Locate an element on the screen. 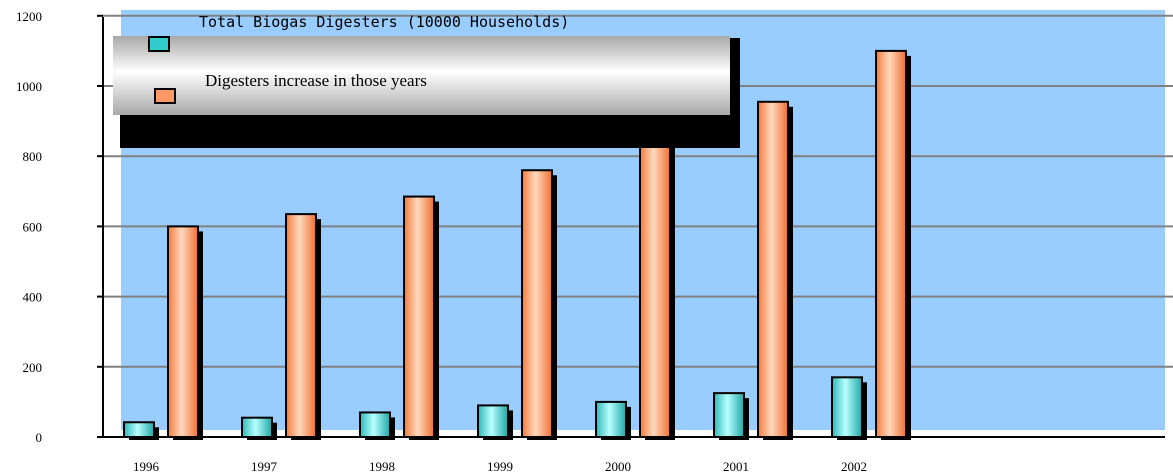 Image resolution: width=1173 pixels, height=475 pixels. y-tick-label: 0 is located at coordinates (39, 437).